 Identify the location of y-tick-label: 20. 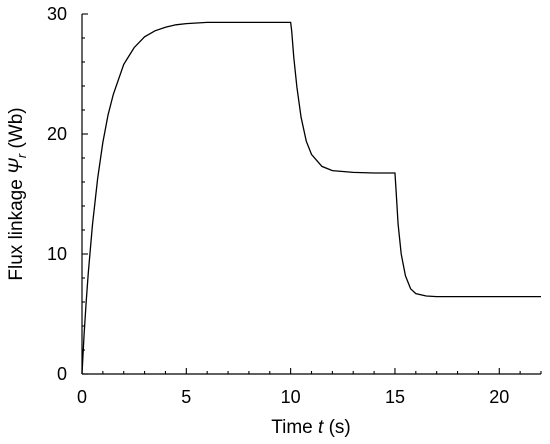
(57, 134).